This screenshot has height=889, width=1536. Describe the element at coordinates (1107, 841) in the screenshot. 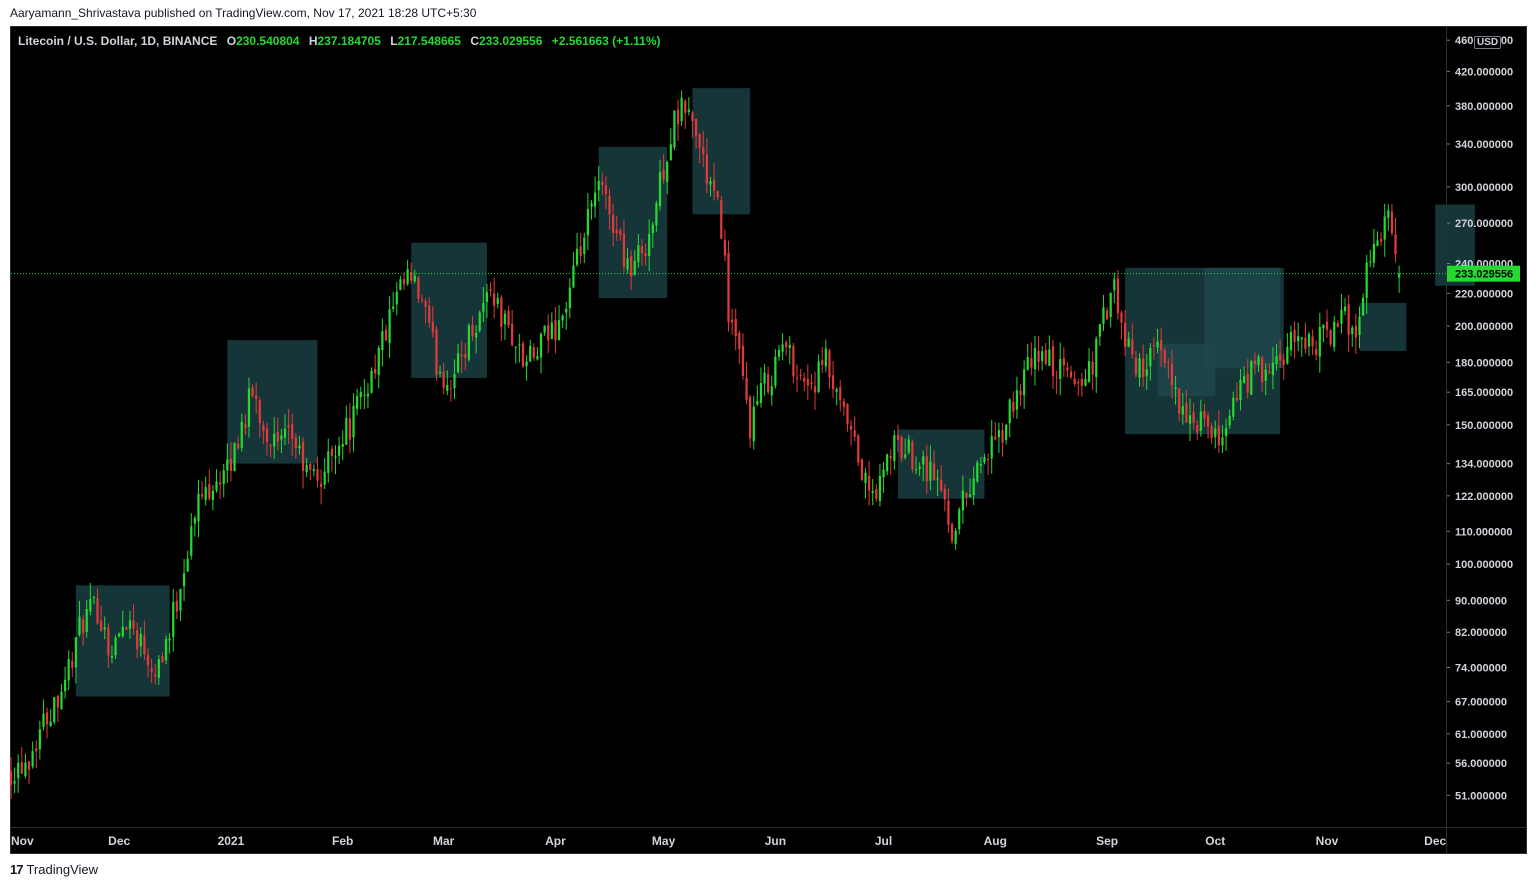

I see `x-tick-label-10: Sep` at that location.